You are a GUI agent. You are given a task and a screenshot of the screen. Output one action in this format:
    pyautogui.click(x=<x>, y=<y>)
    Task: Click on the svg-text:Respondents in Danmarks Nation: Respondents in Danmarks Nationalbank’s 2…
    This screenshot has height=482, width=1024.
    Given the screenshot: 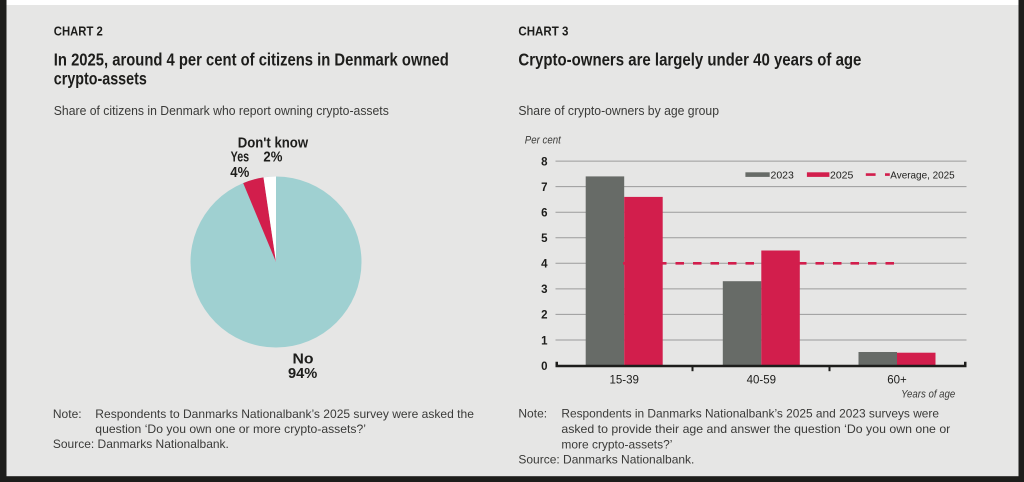 What is the action you would take?
    pyautogui.click(x=750, y=414)
    